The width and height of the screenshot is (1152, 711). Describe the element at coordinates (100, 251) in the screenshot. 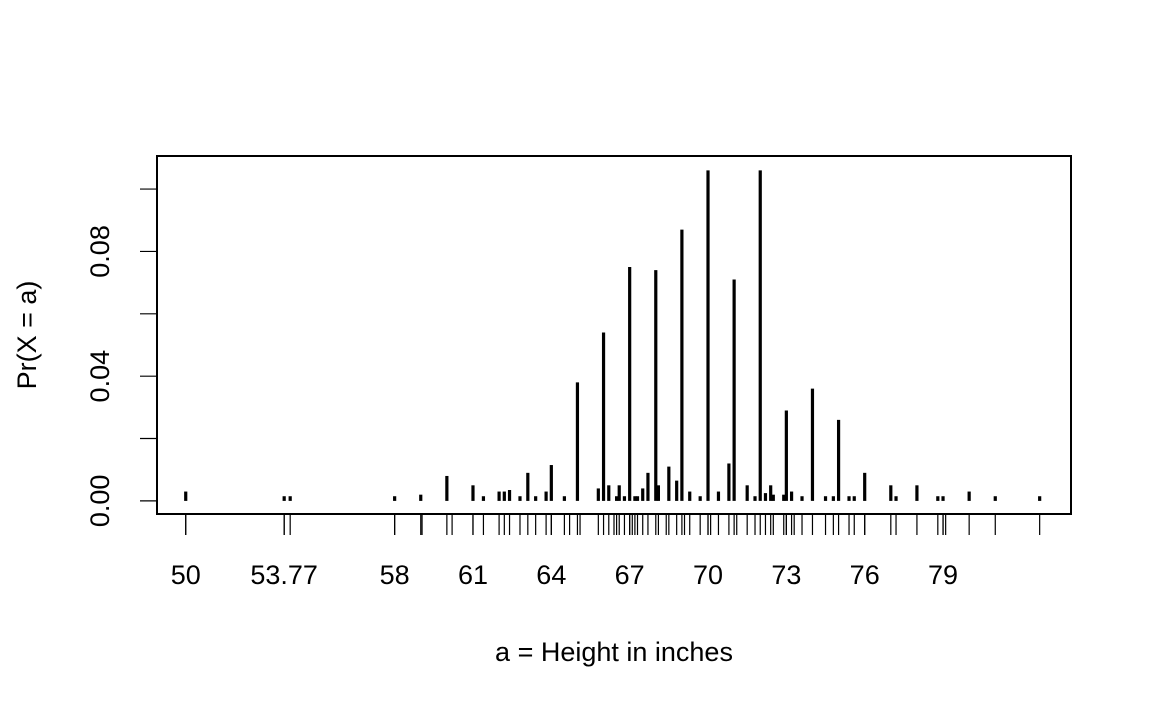

I see `y-tick-label: 0.08` at that location.